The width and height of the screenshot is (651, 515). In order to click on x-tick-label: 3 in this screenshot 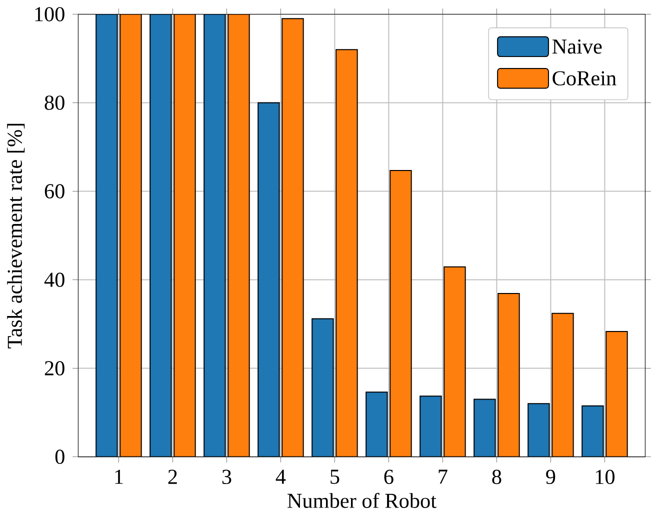, I will do `click(227, 477)`.